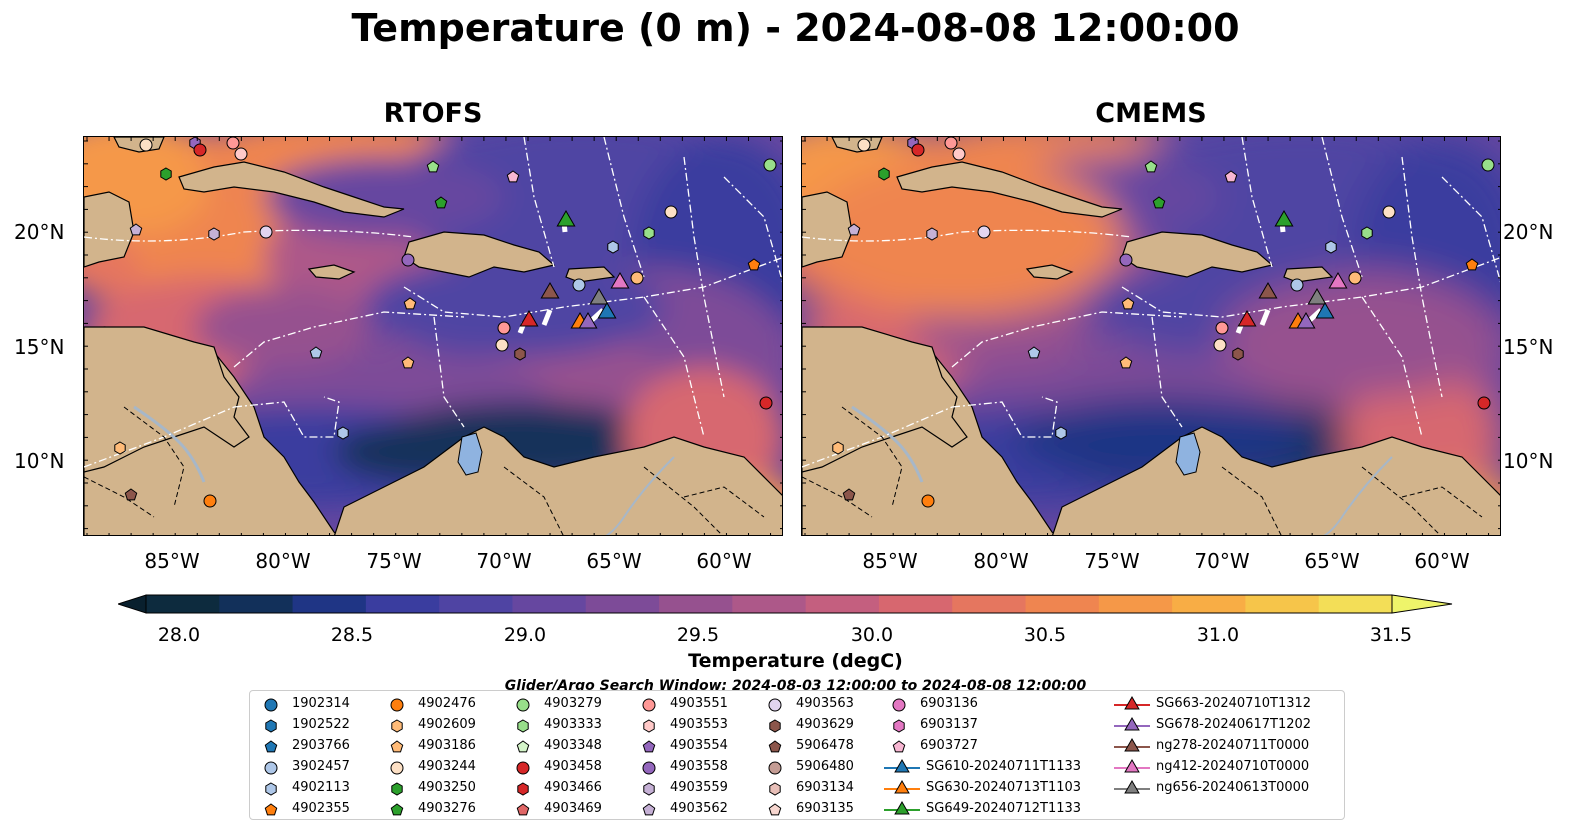 The image size is (1591, 829). Describe the element at coordinates (681, 787) in the screenshot. I see `legend-item: 4903559` at that location.